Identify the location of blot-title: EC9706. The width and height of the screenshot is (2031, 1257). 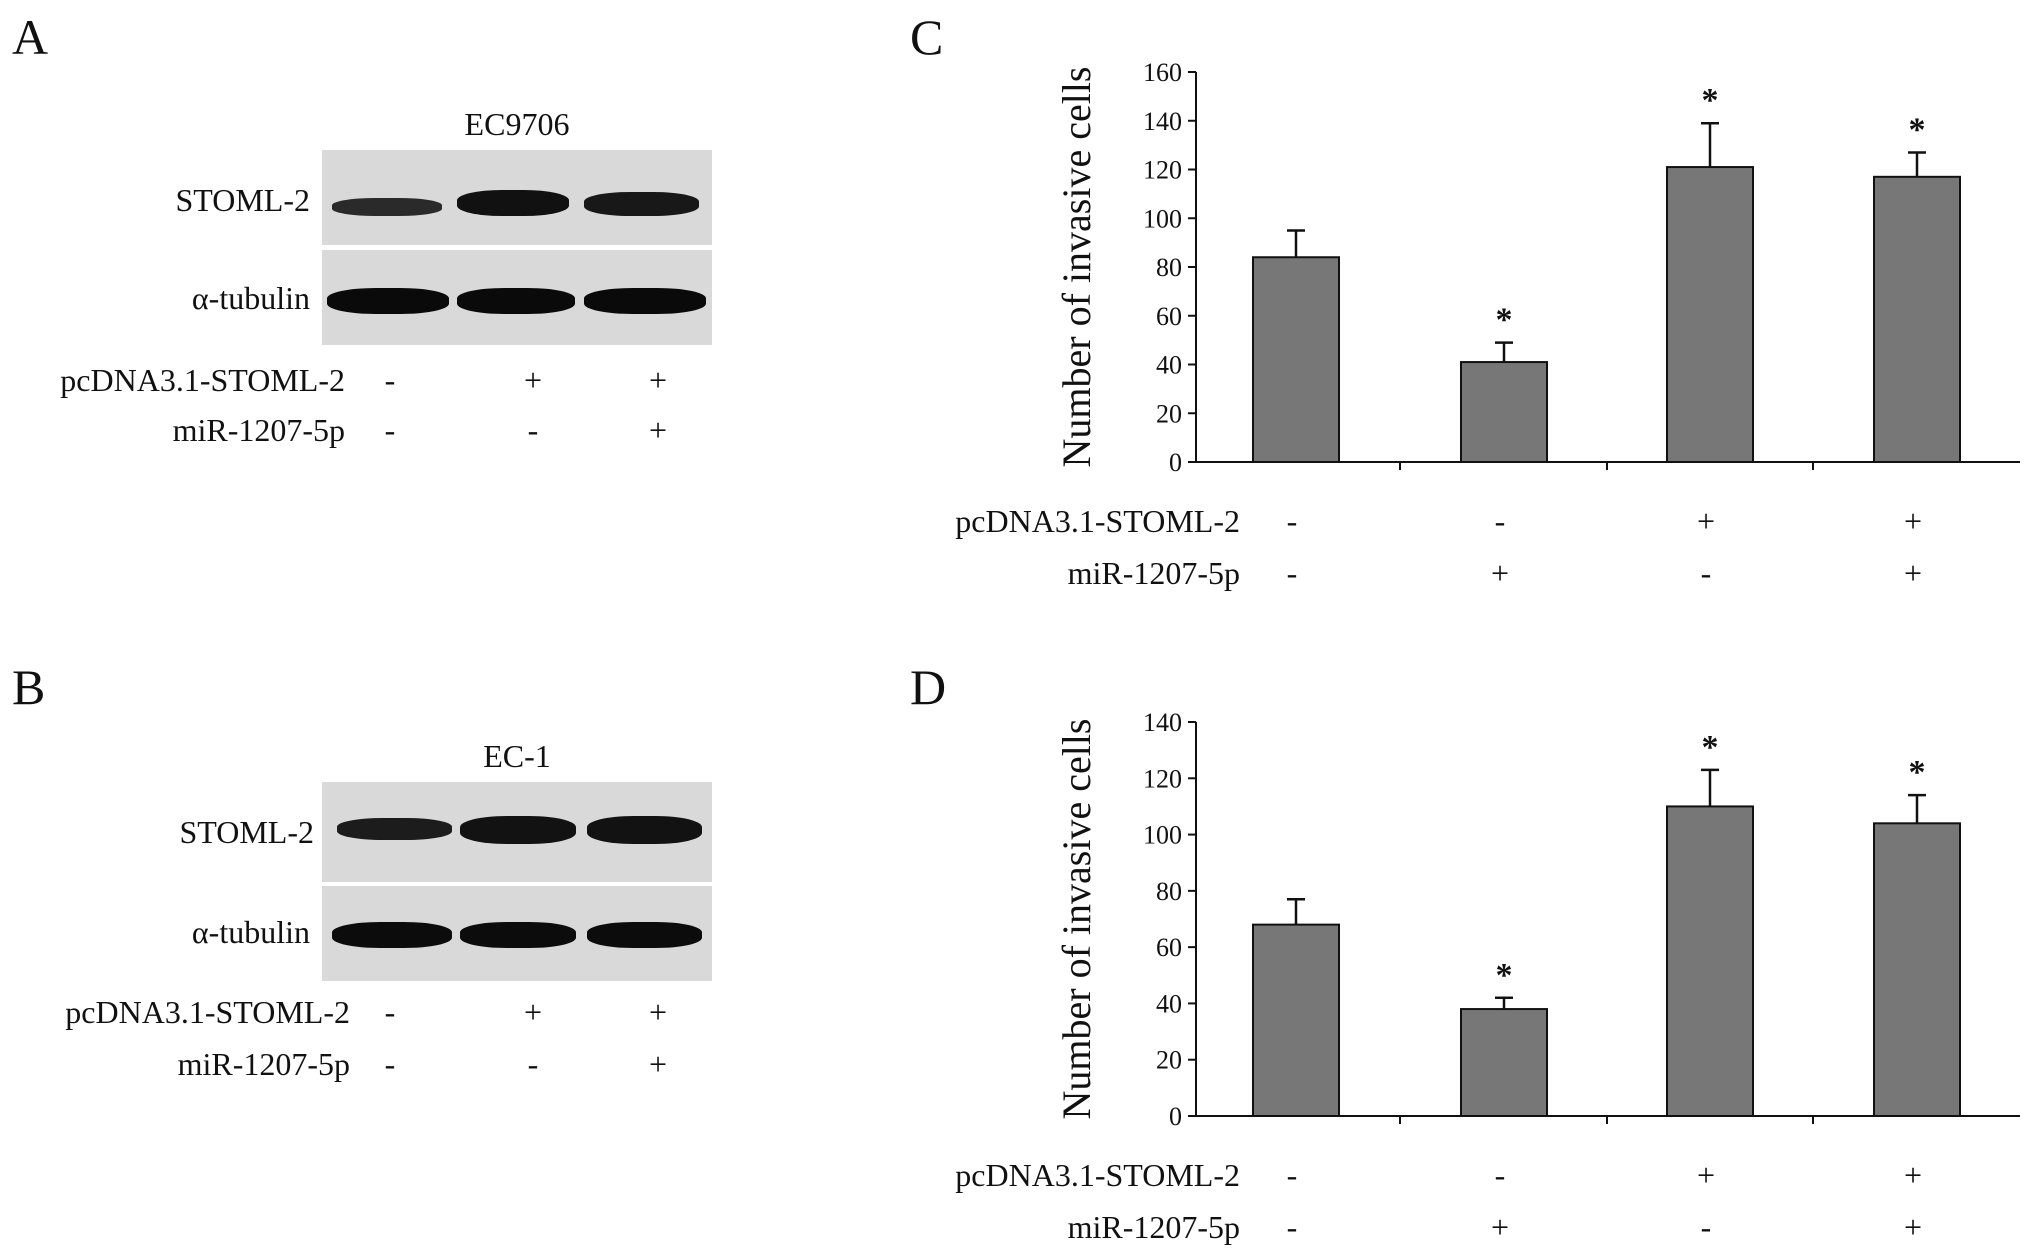
(517, 124).